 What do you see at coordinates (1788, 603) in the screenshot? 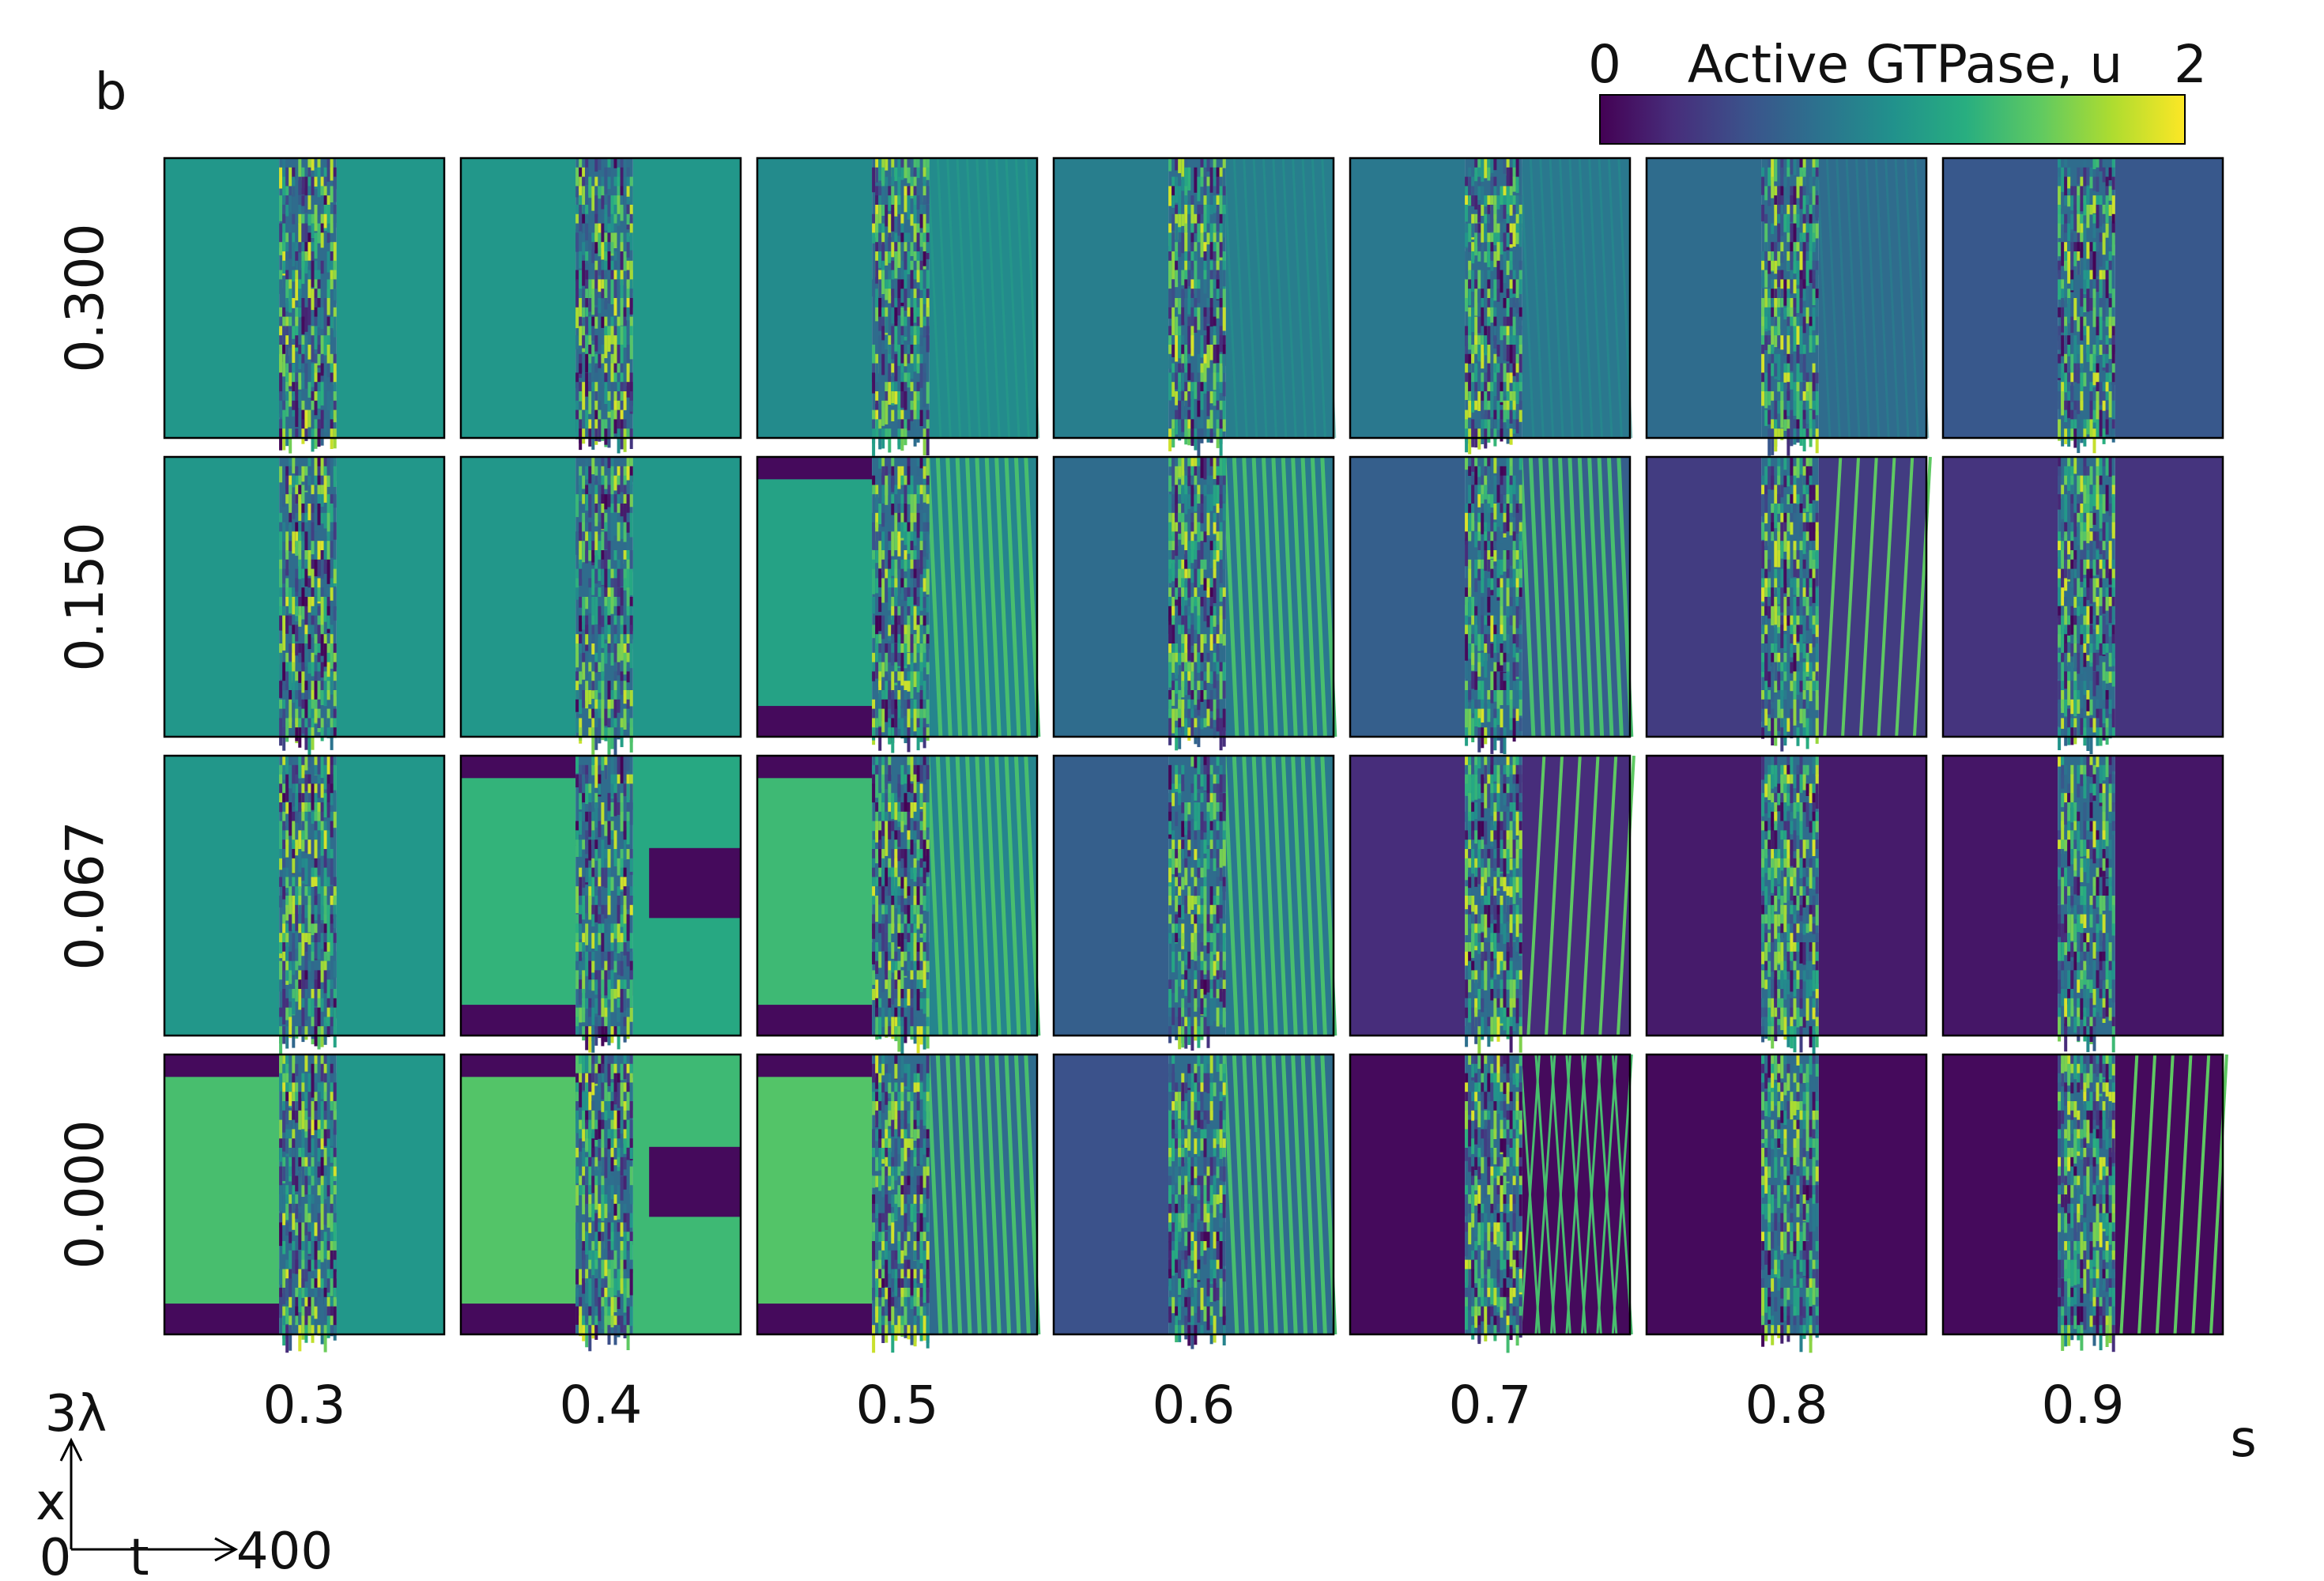
I see `heatmap-panel-b0.150-s0.8` at bounding box center [1788, 603].